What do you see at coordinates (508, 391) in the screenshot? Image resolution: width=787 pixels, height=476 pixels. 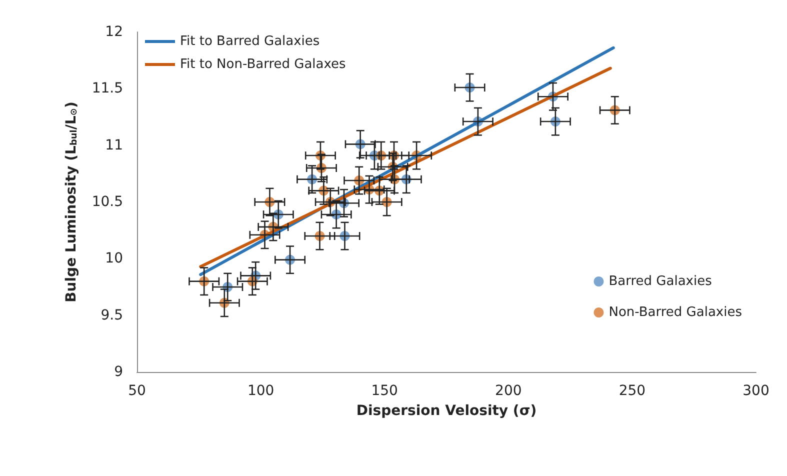 I see `x-tick-label: 200` at bounding box center [508, 391].